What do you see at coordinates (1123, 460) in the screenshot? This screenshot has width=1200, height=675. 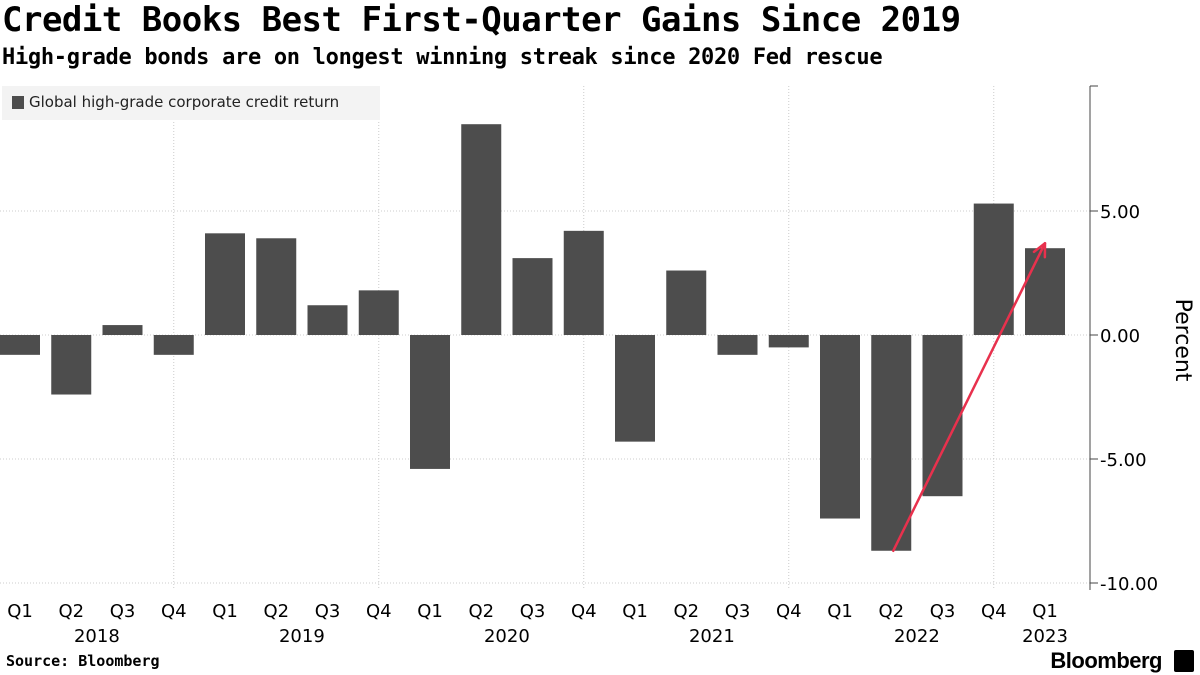 I see `y-tick-label: -5.00` at bounding box center [1123, 460].